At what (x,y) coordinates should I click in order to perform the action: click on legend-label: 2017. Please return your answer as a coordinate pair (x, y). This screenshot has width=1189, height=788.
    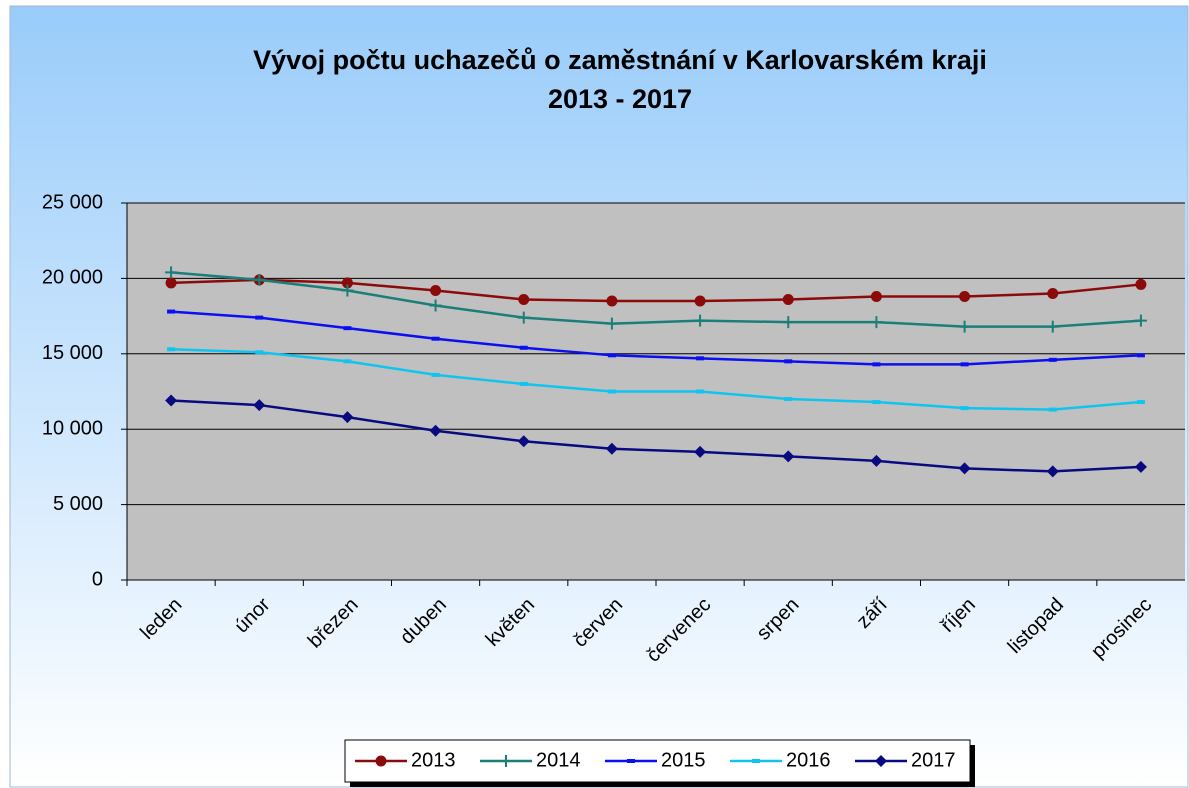
    Looking at the image, I should click on (933, 760).